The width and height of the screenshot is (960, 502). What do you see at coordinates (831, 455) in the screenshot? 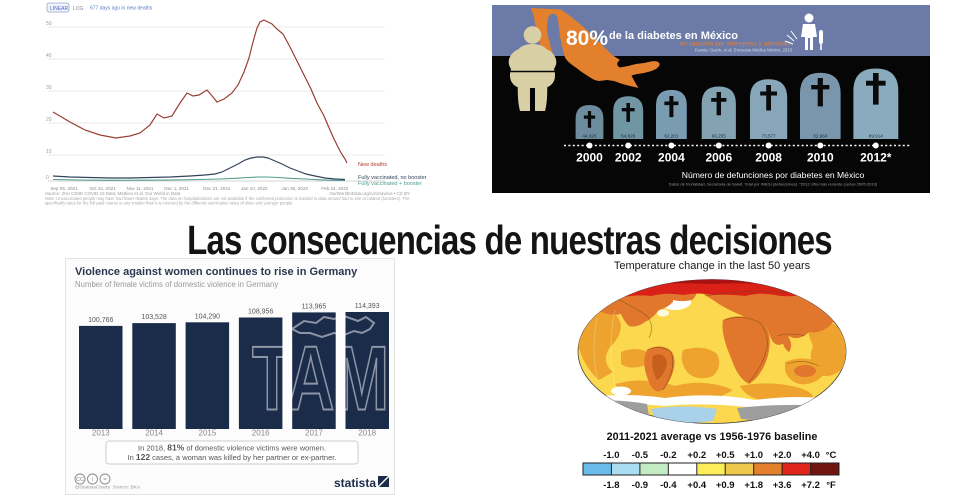
I see `svg-text: °C` at bounding box center [831, 455].